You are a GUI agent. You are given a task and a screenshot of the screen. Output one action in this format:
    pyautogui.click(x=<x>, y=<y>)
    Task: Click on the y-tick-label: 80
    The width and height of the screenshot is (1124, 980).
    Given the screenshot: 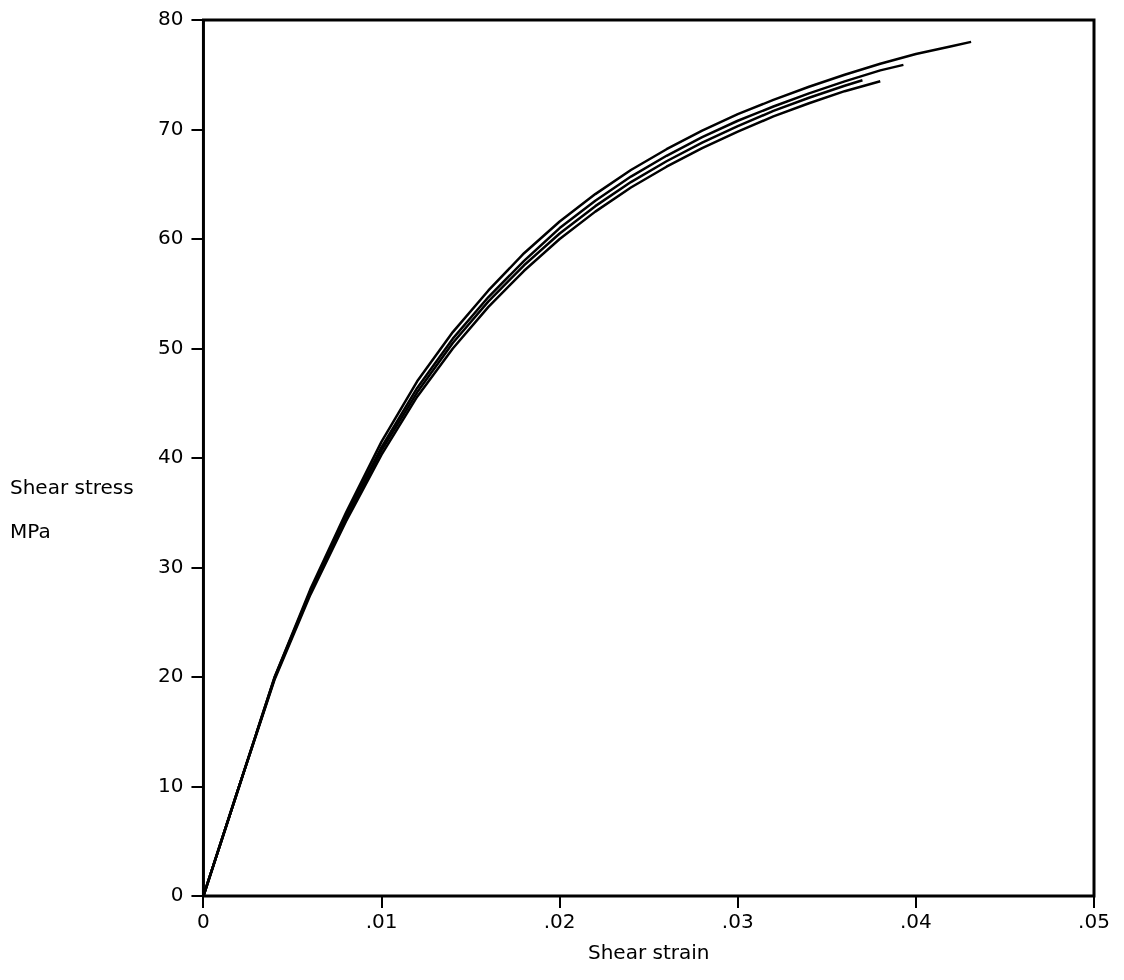 What is the action you would take?
    pyautogui.click(x=171, y=18)
    